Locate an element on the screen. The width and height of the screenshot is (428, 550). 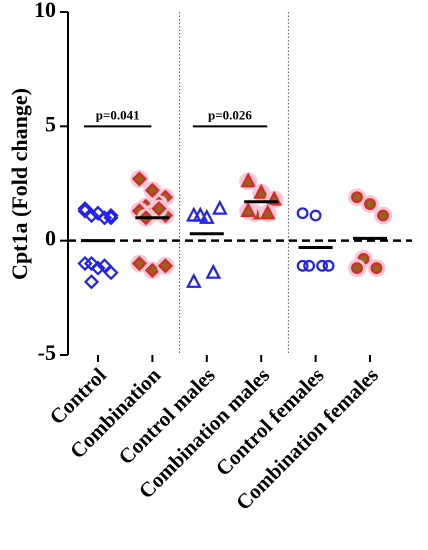
p-value: p=0.026 is located at coordinates (230, 114).